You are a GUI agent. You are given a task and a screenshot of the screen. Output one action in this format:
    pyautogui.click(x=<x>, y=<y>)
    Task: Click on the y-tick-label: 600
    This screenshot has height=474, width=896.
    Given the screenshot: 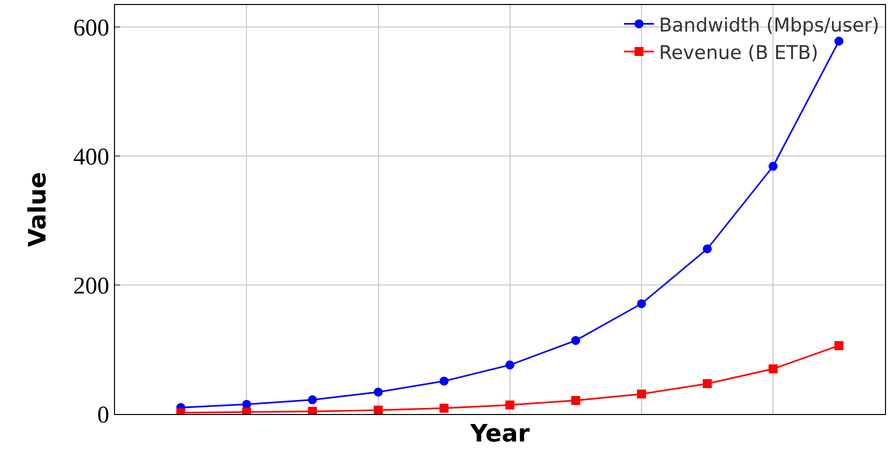 What is the action you would take?
    pyautogui.click(x=91, y=28)
    